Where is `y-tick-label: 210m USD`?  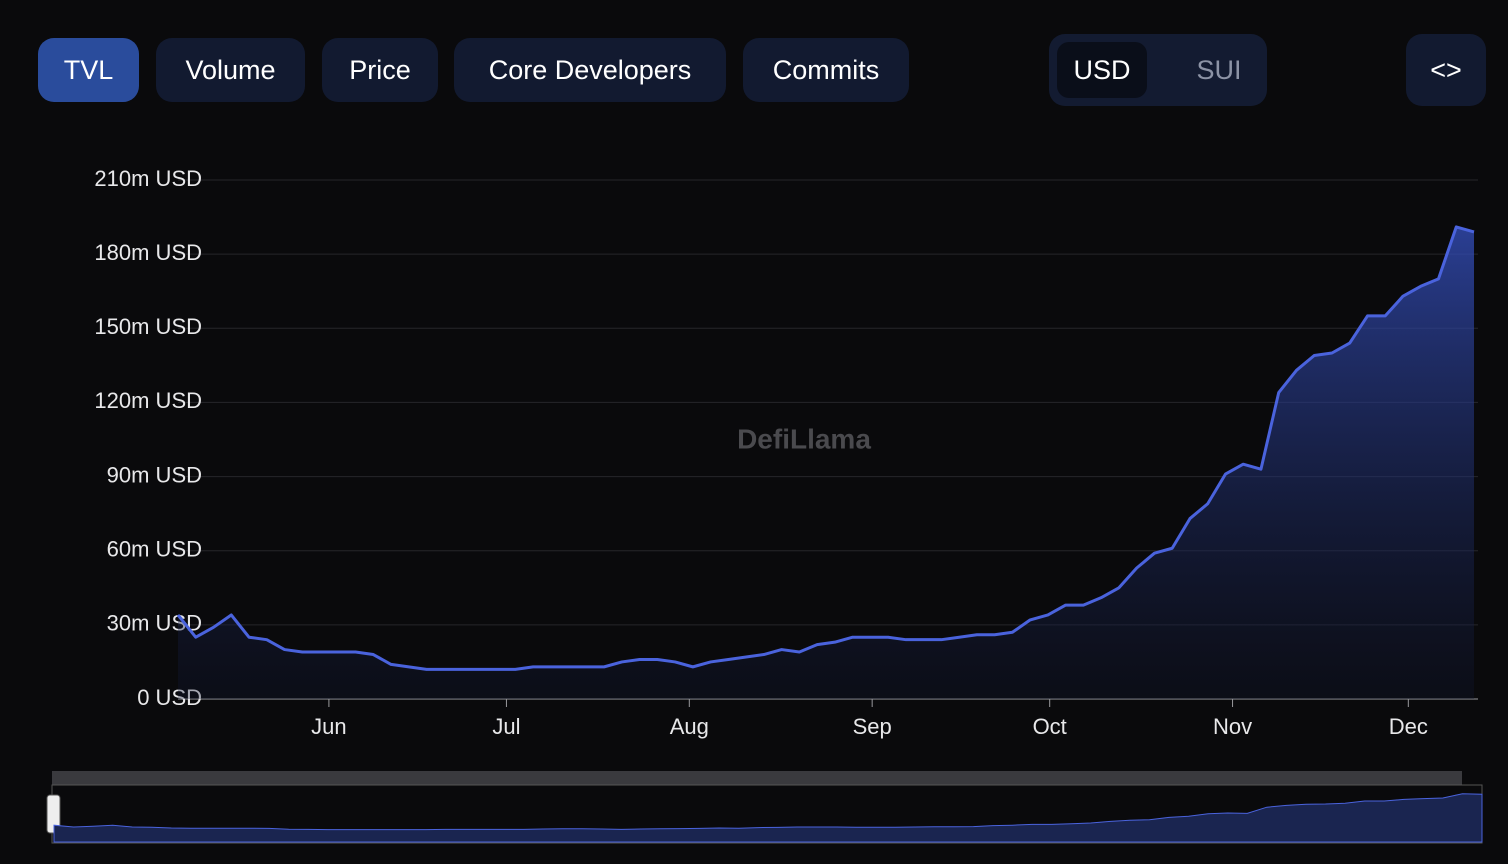 y-tick-label: 210m USD is located at coordinates (148, 178).